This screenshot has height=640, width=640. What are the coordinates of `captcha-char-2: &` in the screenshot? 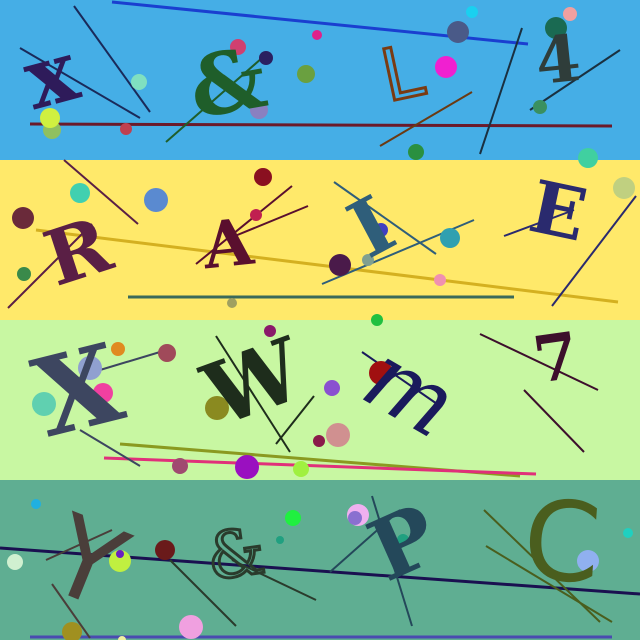 It's located at (228, 82).